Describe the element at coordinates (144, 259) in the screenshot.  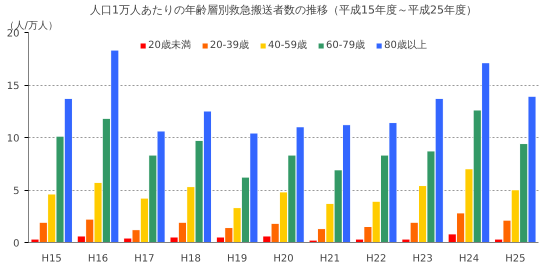
I see `x-tick-label: H17` at that location.